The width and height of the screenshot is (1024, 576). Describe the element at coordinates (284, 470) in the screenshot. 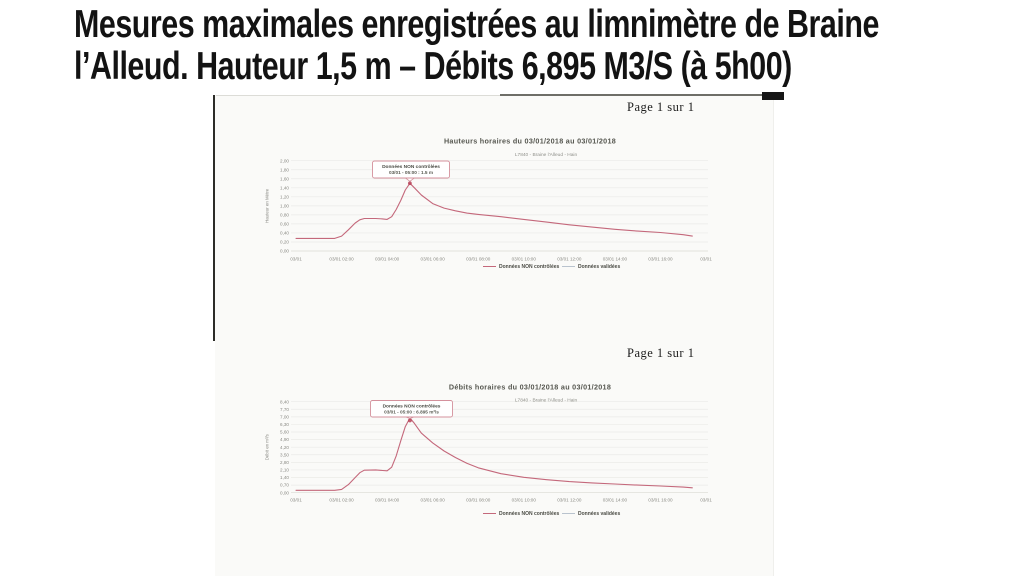

I see `svg-text: 2,10` at that location.